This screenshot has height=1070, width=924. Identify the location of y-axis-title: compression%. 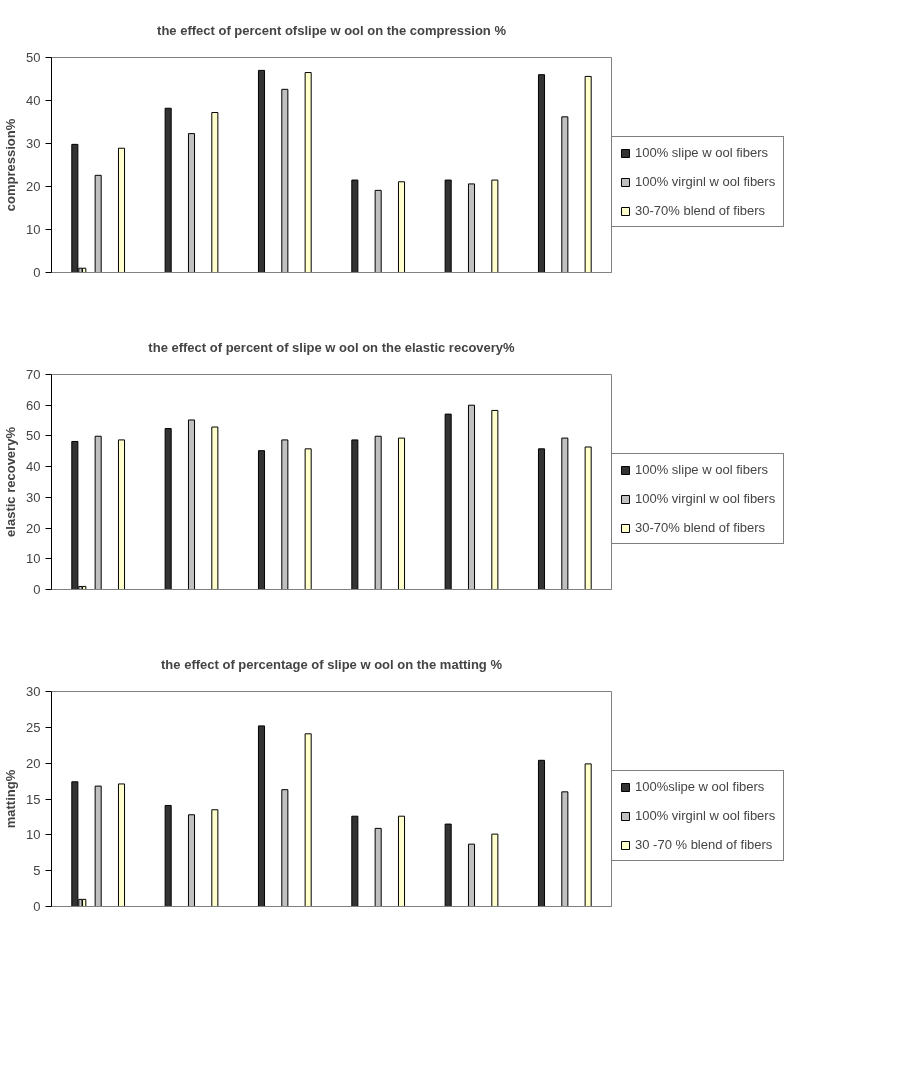
(11, 165).